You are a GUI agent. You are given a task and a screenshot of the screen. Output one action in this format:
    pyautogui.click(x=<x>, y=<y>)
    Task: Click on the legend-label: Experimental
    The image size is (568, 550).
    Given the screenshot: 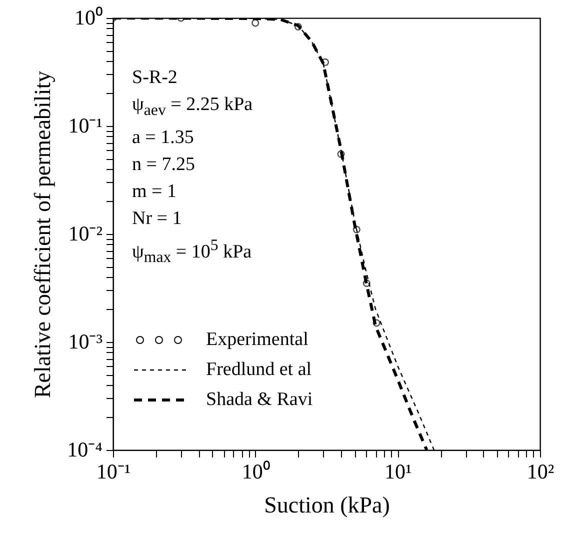 What is the action you would take?
    pyautogui.click(x=257, y=340)
    